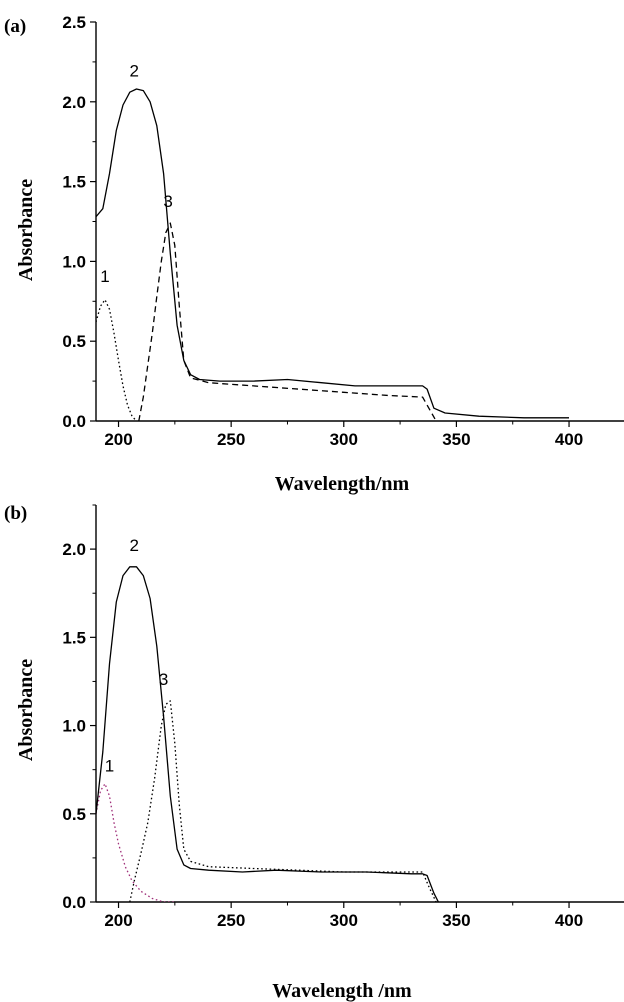 The width and height of the screenshot is (624, 1002). What do you see at coordinates (342, 991) in the screenshot?
I see `x-axis-title: Wavelength /nm` at bounding box center [342, 991].